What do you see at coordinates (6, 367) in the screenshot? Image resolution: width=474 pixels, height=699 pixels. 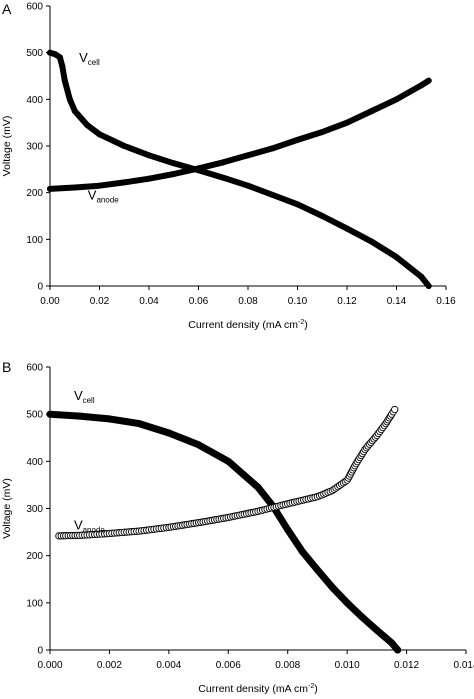 I see `panel-letter: B` at bounding box center [6, 367].